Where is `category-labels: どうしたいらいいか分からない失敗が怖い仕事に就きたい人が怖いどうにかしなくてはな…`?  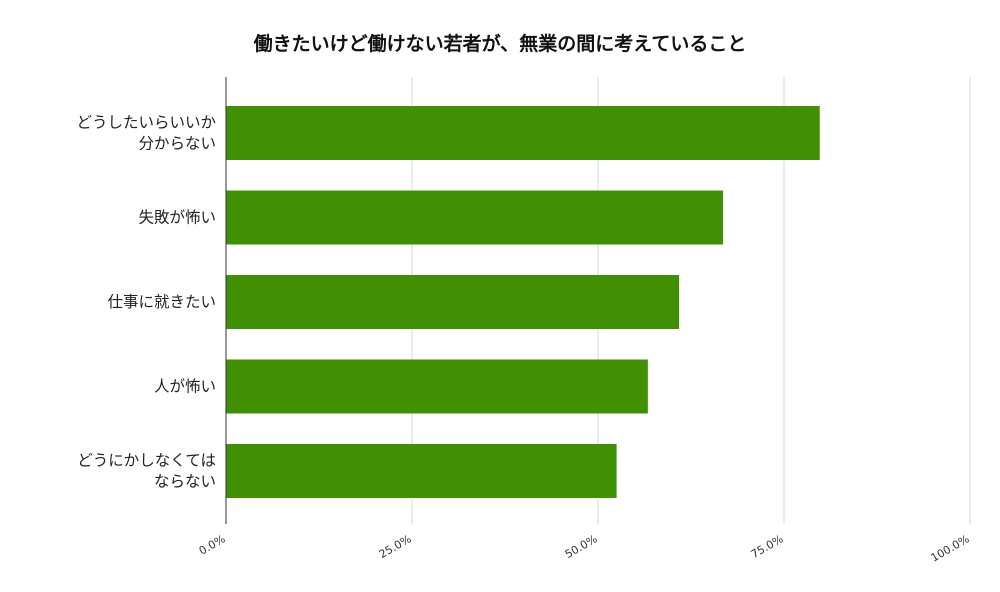 category-labels: どうしたいらいいか分からない失敗が怖い仕事に就きたい人が怖いどうにかしなくてはな… is located at coordinates (146, 302).